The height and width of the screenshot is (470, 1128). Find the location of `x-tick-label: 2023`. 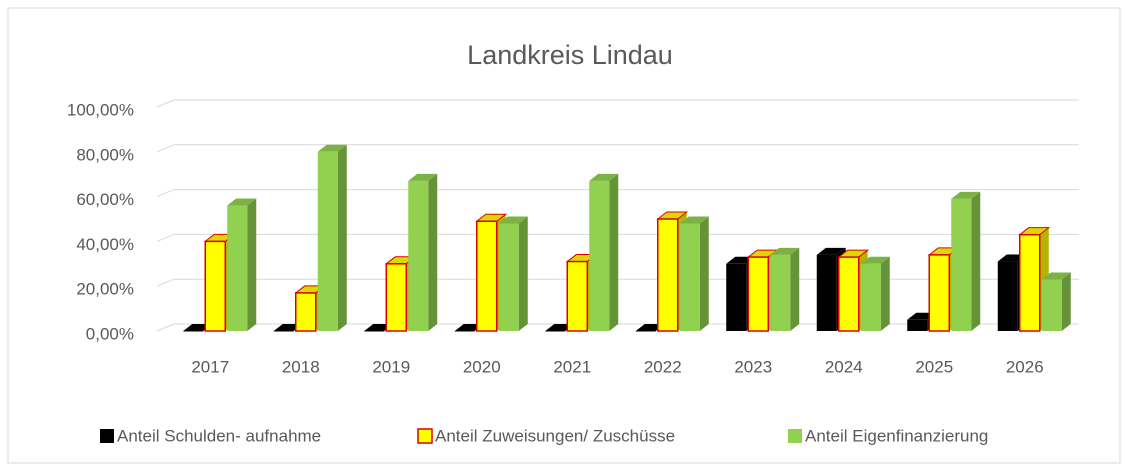

x-tick-label: 2023 is located at coordinates (753, 366).